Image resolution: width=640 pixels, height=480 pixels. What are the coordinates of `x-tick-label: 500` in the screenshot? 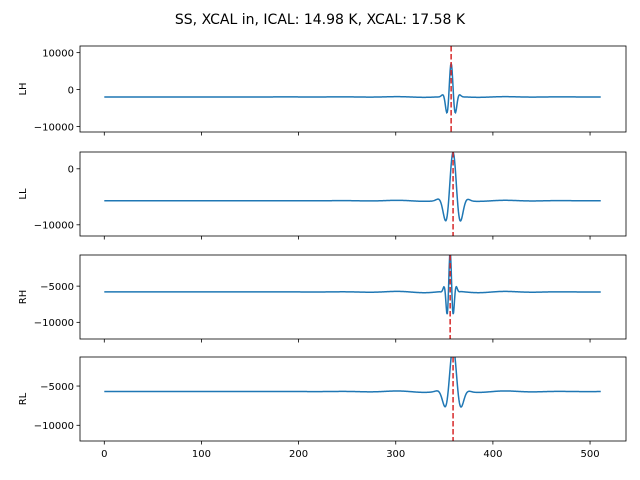 It's located at (590, 454).